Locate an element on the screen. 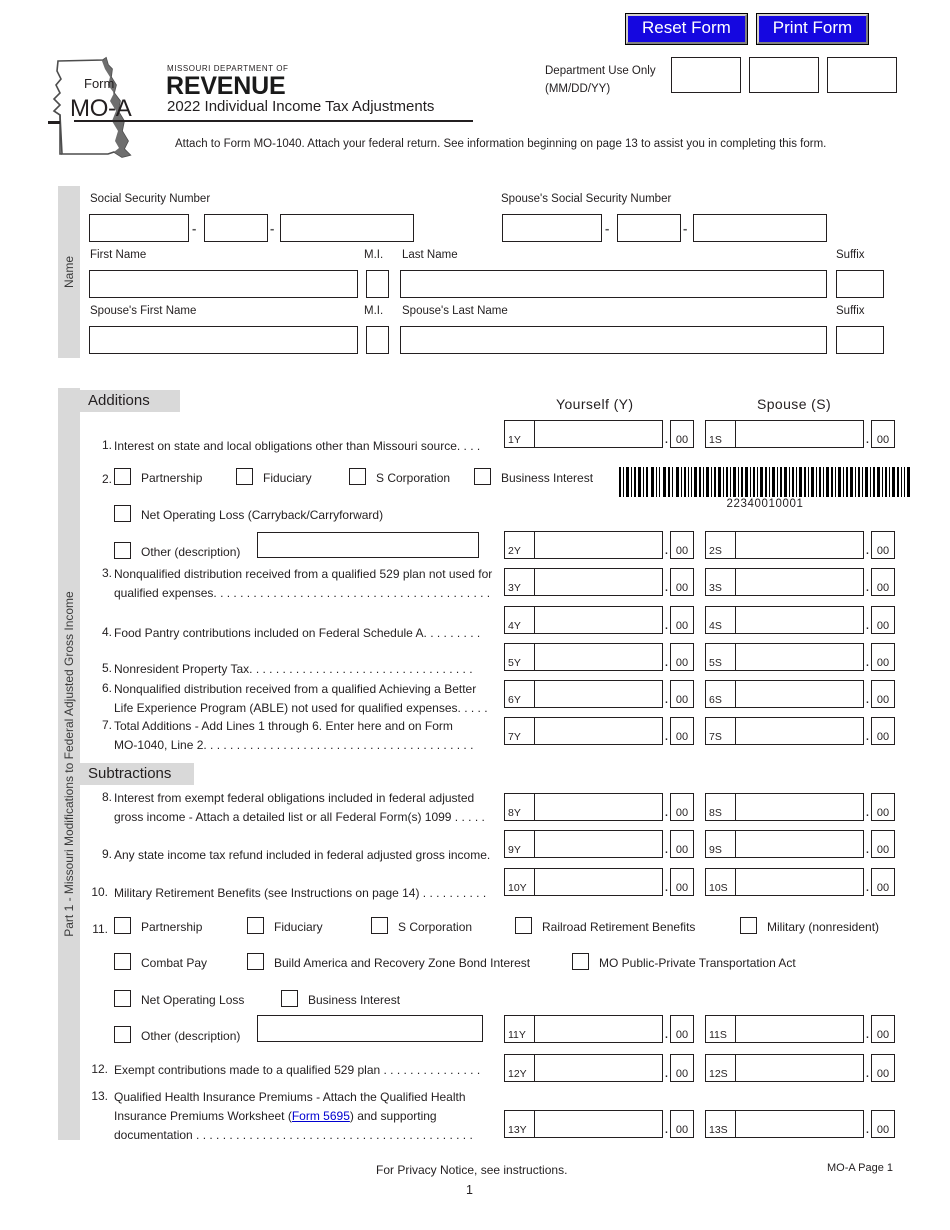 This screenshot has height=1230, width=950. line-6-yourself-amount: 6Y . 00 is located at coordinates (599, 694).